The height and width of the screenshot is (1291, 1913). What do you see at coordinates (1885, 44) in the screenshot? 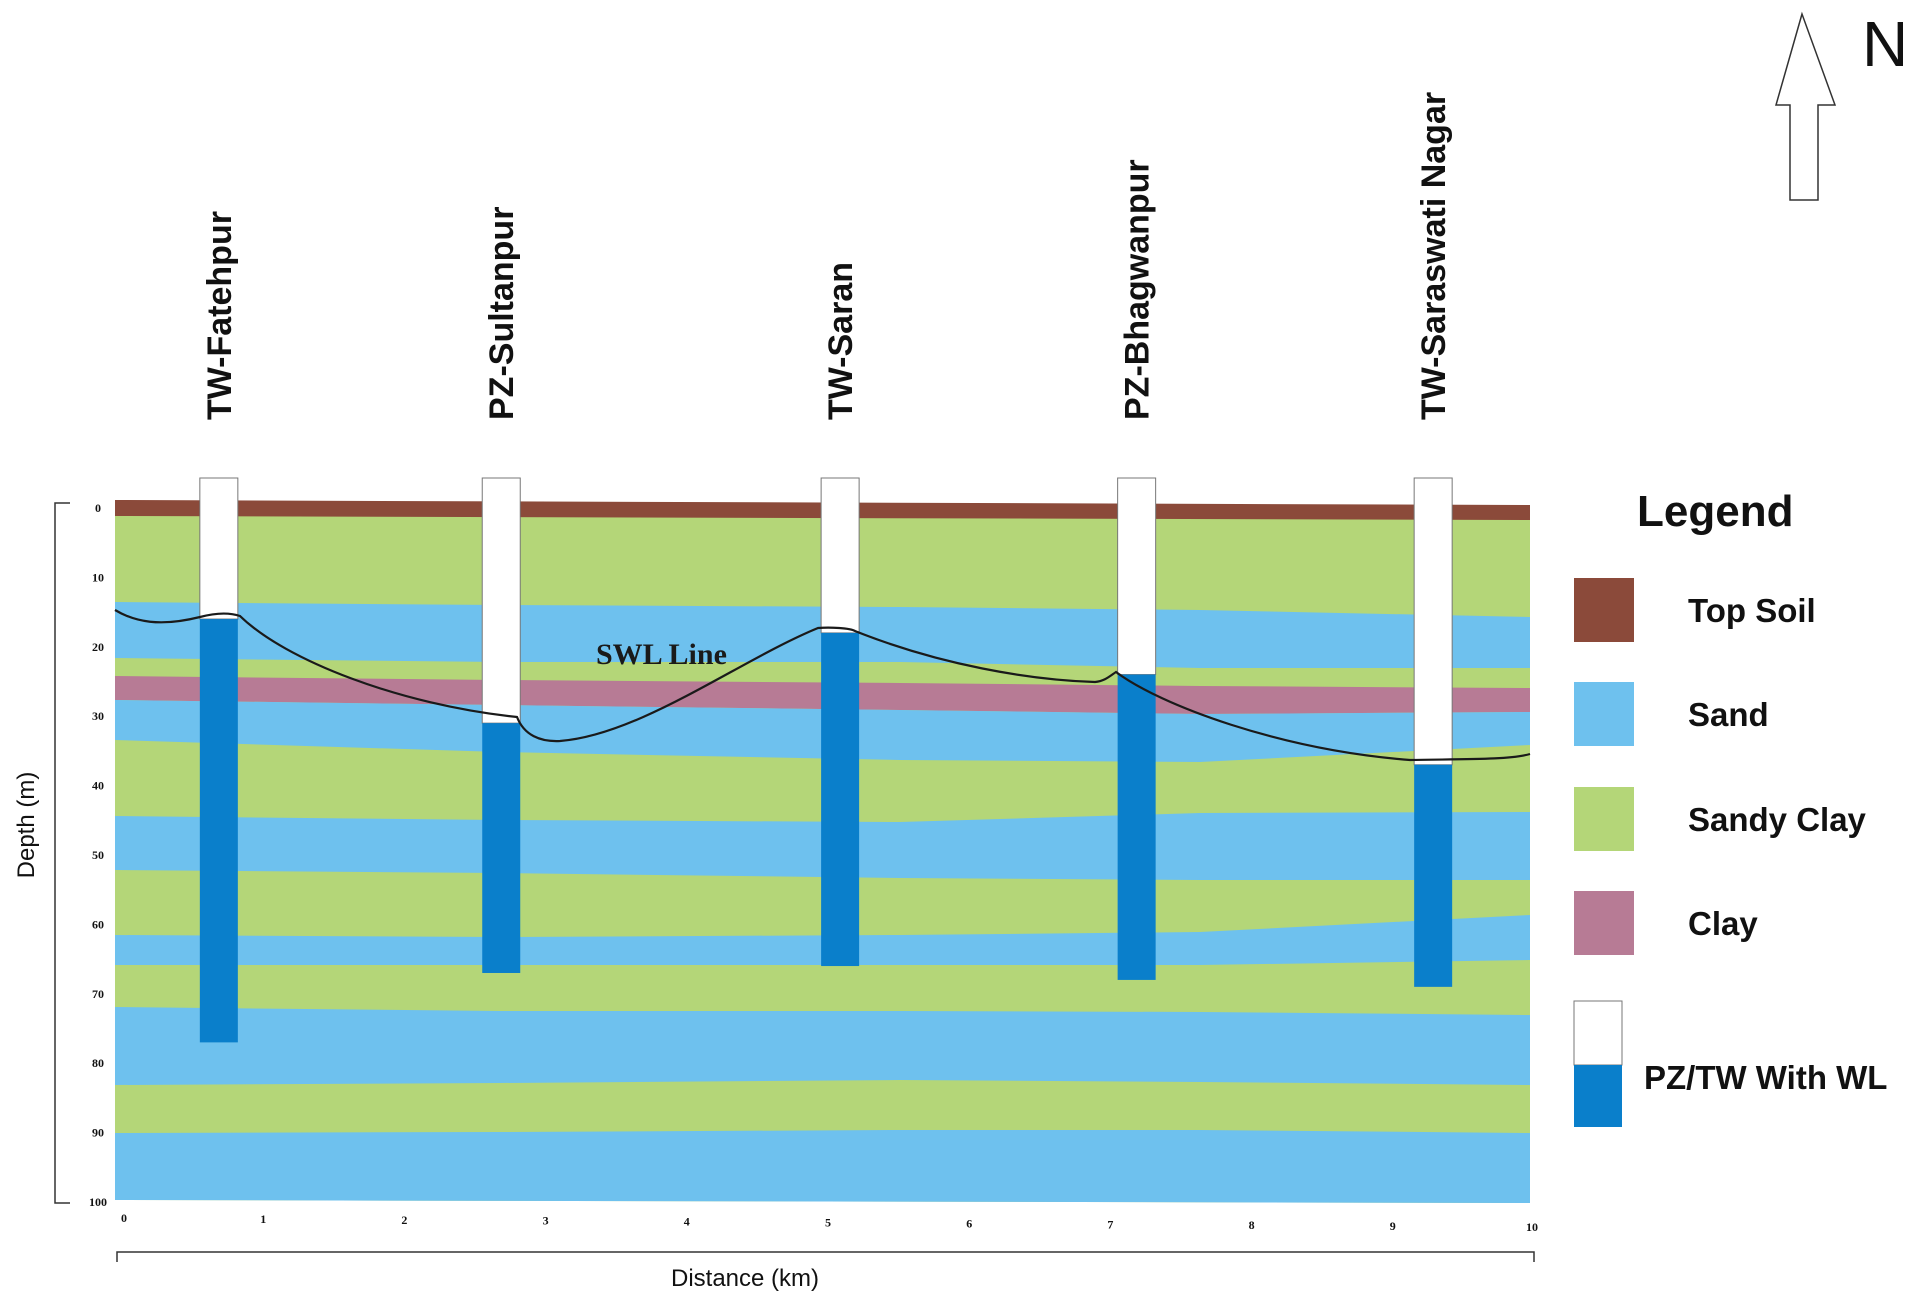
I see `north-label: N` at bounding box center [1885, 44].